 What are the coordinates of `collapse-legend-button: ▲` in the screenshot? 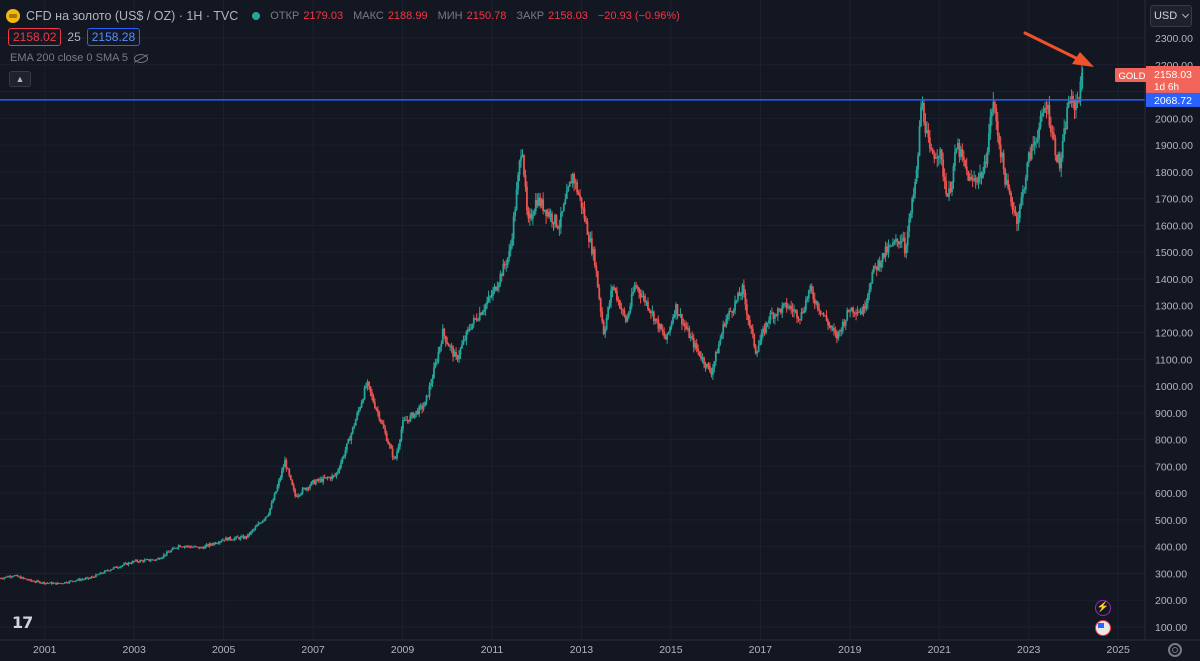 It's located at (20, 79).